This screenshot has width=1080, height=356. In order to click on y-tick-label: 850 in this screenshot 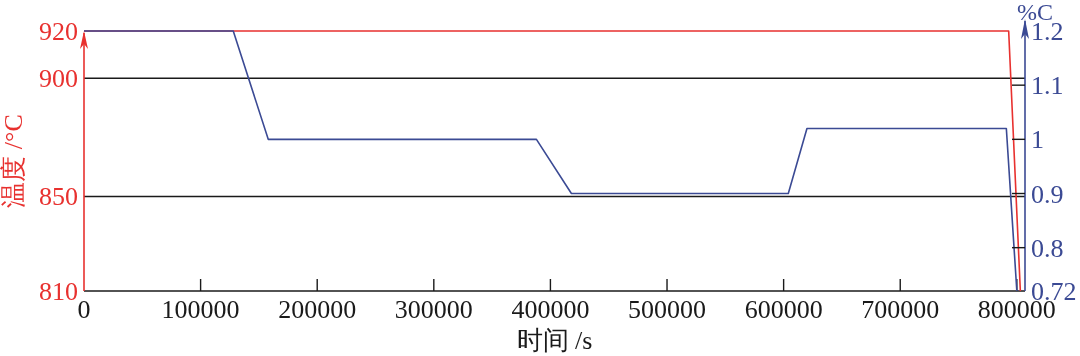, I will do `click(58, 197)`.